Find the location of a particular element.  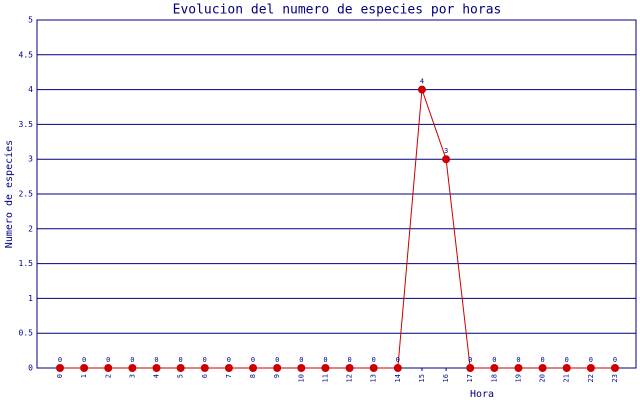

y-tick-label: 4 is located at coordinates (30, 89).